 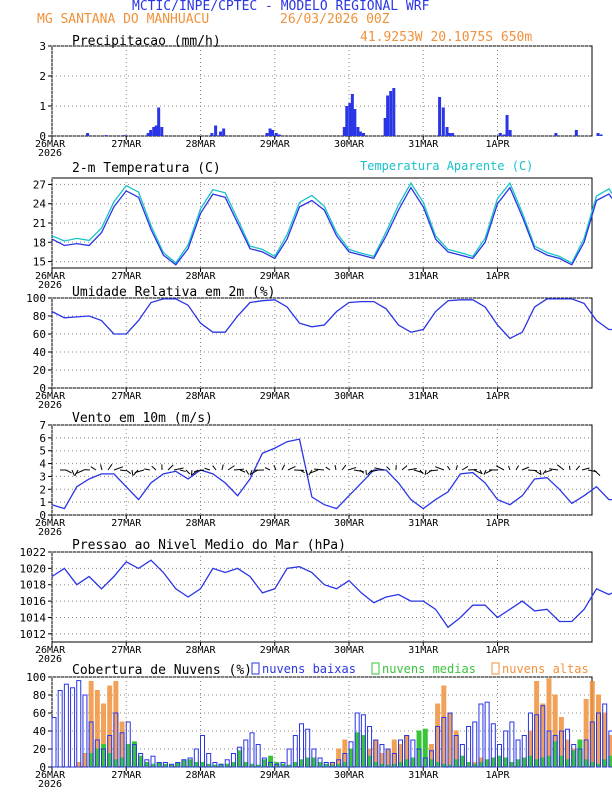 I want to click on y-tick-label: 20, so click(x=39, y=370).